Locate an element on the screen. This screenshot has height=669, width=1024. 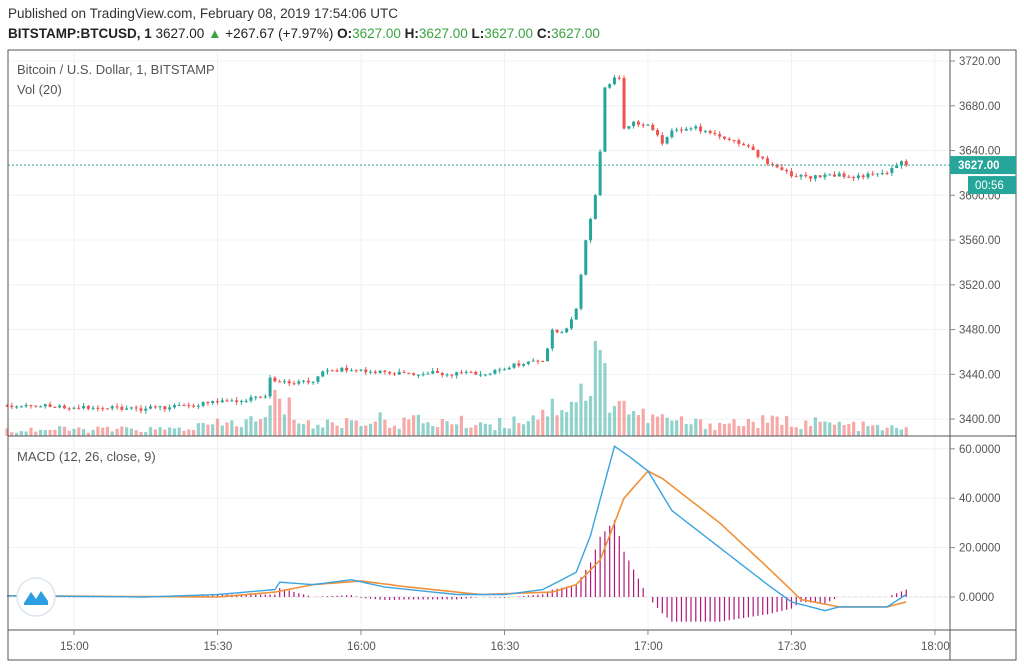
time-tick-label: 18:00 is located at coordinates (935, 647).